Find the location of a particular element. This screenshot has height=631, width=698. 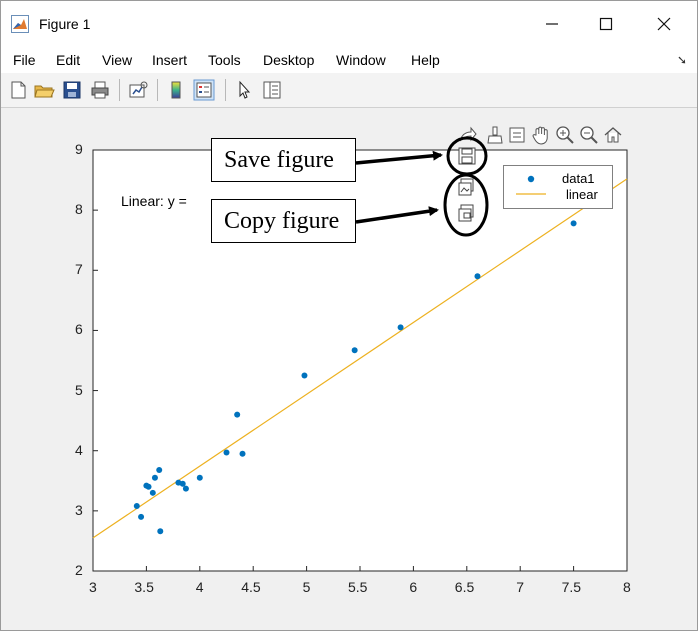

minimize-icon is located at coordinates (552, 24).